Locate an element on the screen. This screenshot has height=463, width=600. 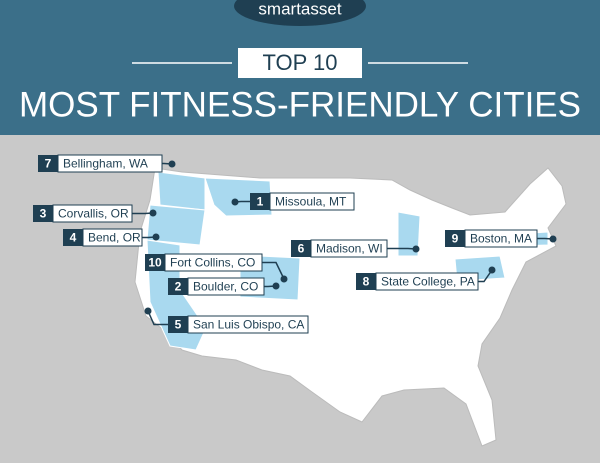
state-wa is located at coordinates (181, 191).